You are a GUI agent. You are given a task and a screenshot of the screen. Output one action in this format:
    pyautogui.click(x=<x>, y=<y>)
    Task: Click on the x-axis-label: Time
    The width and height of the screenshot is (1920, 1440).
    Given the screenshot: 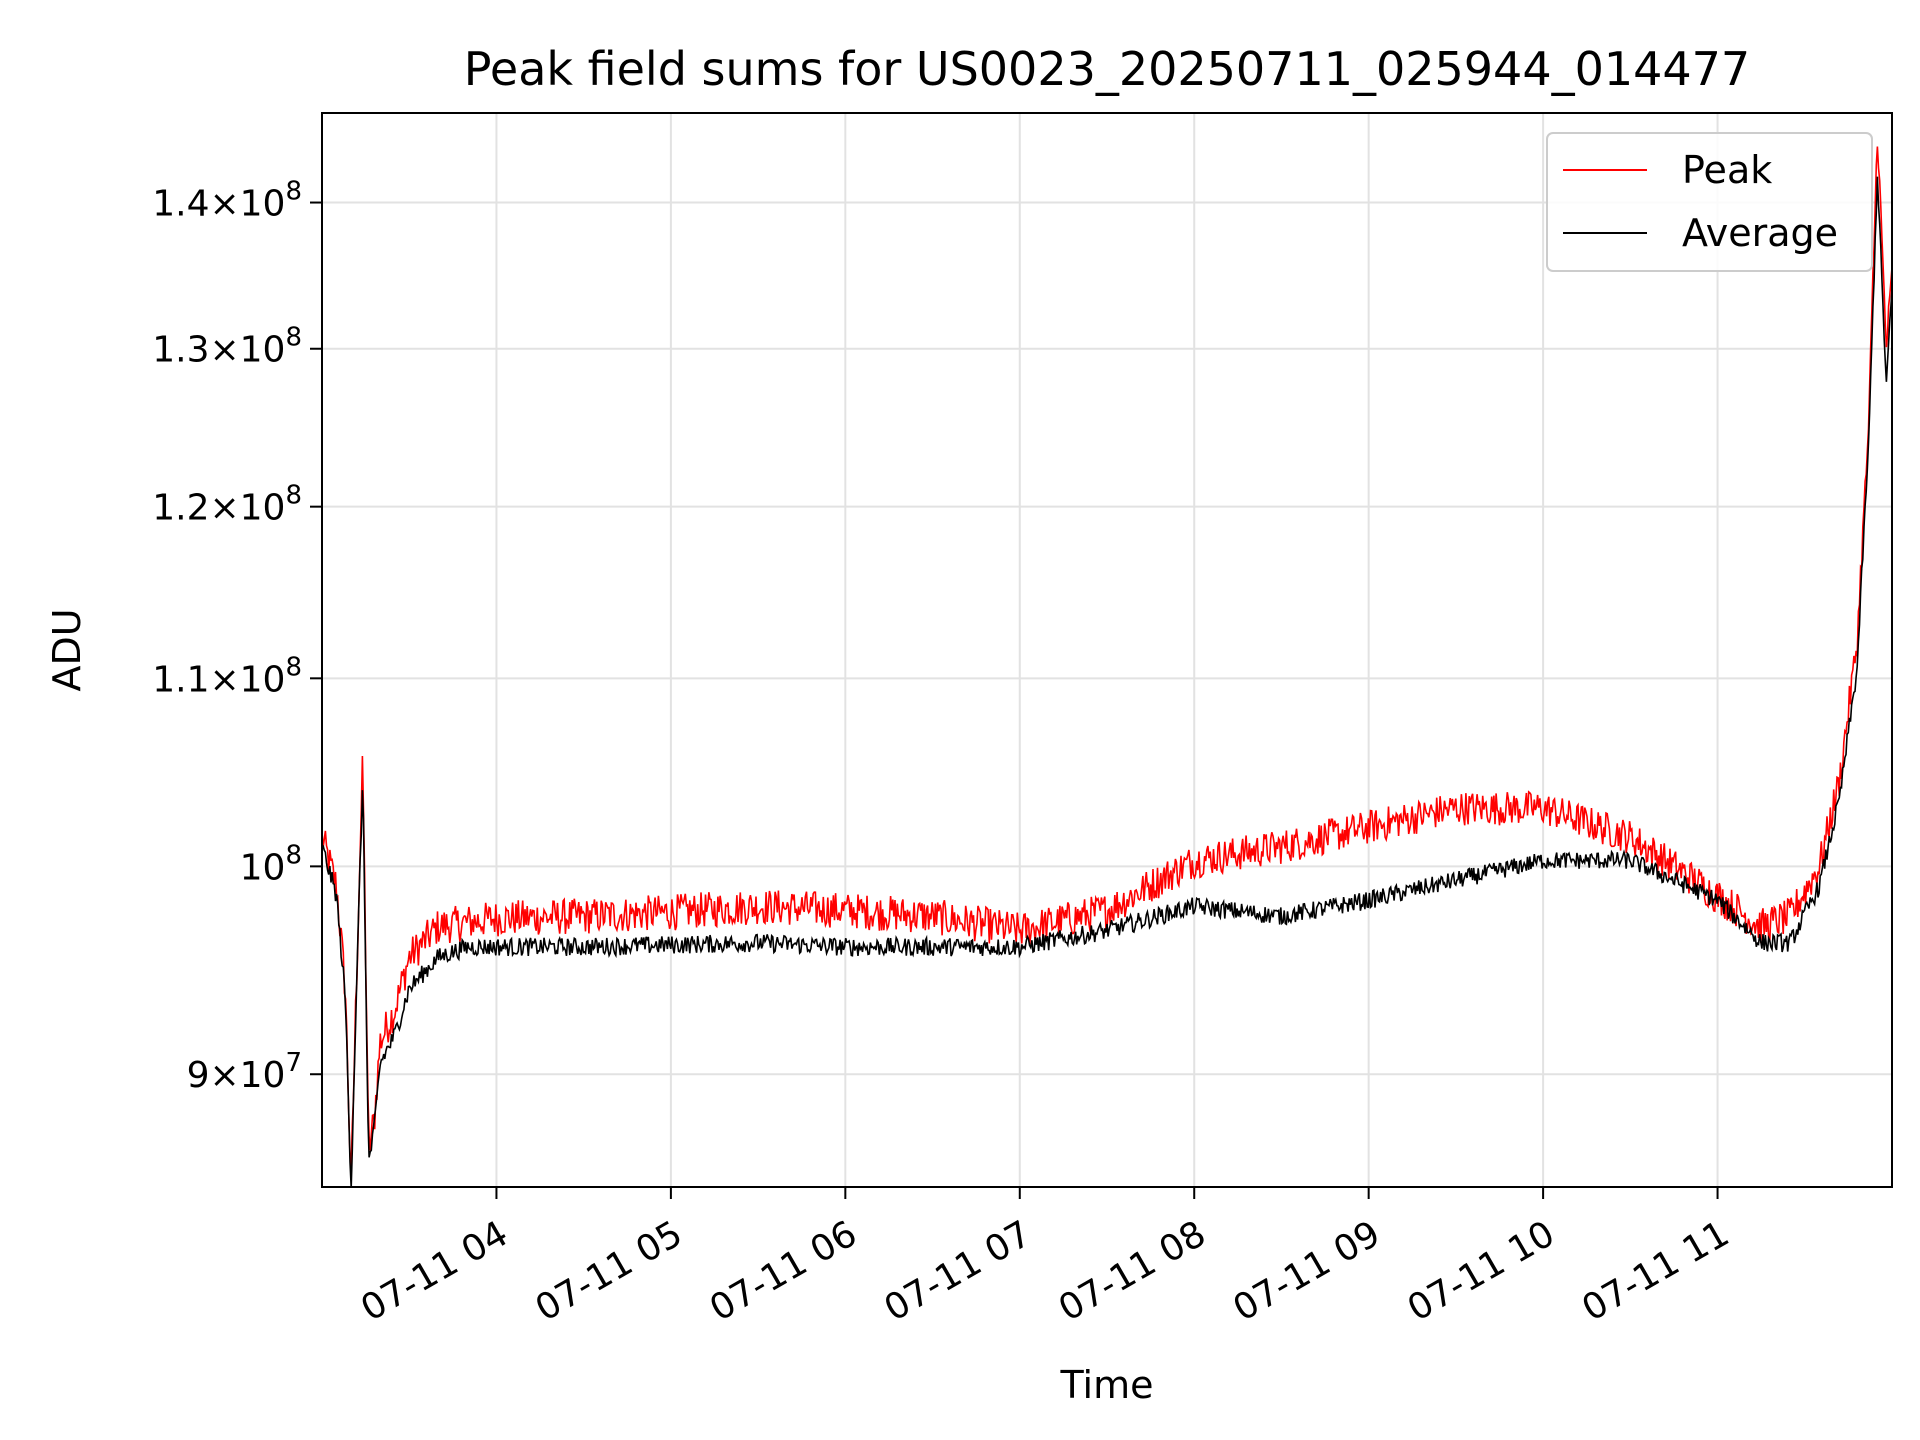 What is the action you would take?
    pyautogui.click(x=1107, y=1385)
    